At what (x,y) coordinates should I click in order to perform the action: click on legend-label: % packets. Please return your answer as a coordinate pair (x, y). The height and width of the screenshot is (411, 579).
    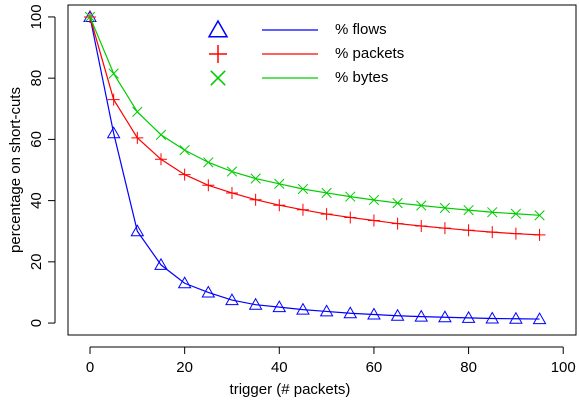
    Looking at the image, I should click on (369, 53).